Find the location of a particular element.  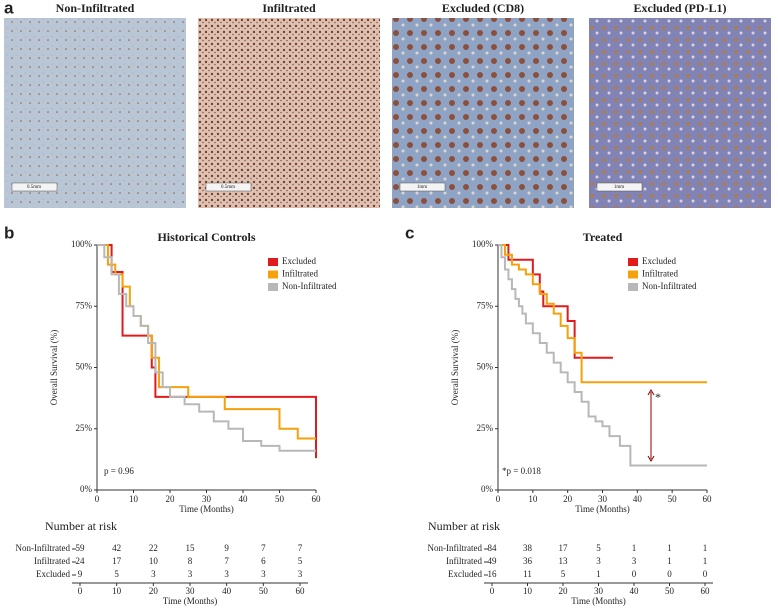

risk-count: 6 is located at coordinates (263, 561).